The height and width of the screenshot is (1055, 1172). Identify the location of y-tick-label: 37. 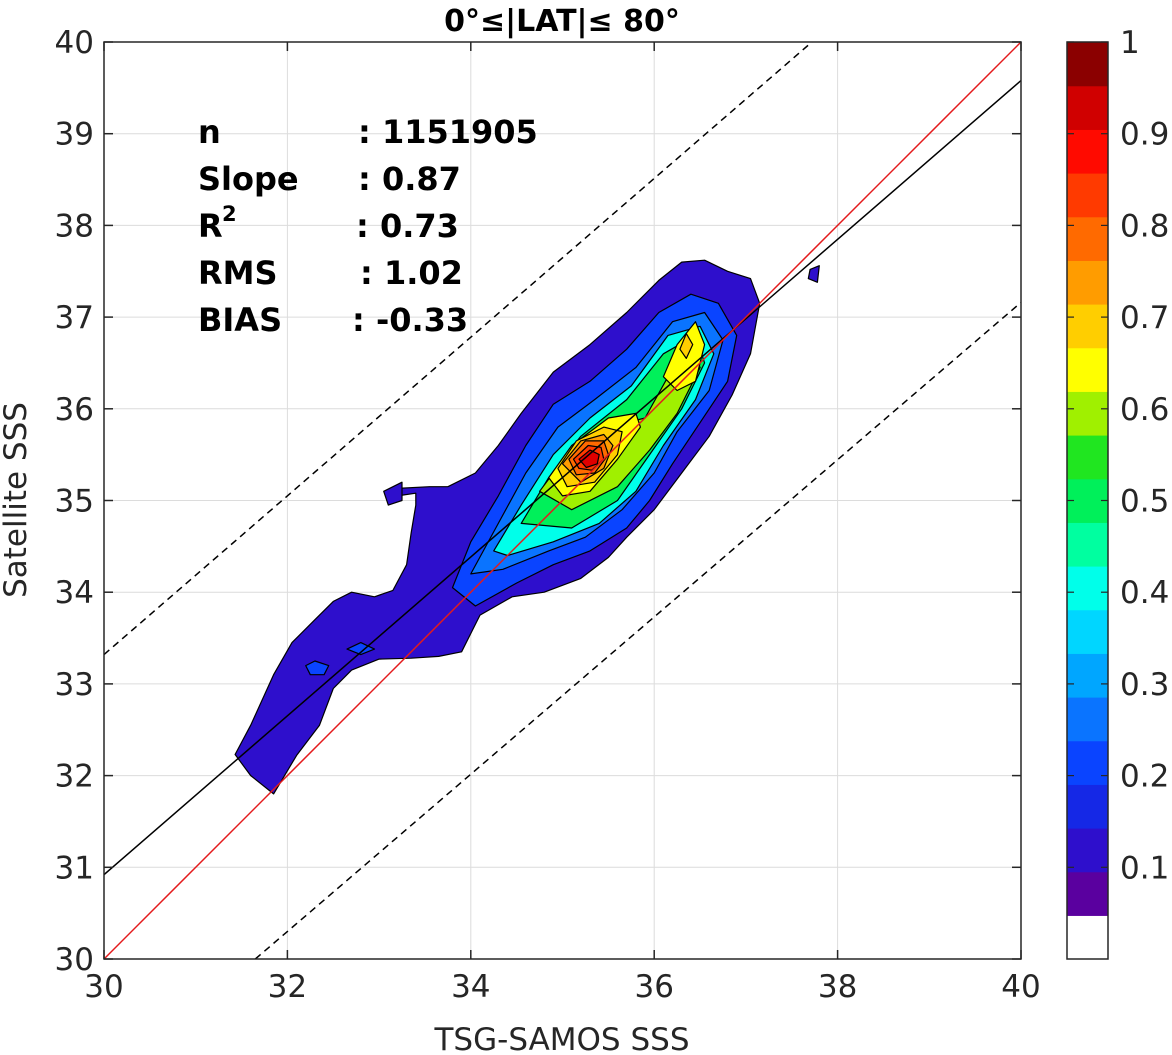
(74, 318).